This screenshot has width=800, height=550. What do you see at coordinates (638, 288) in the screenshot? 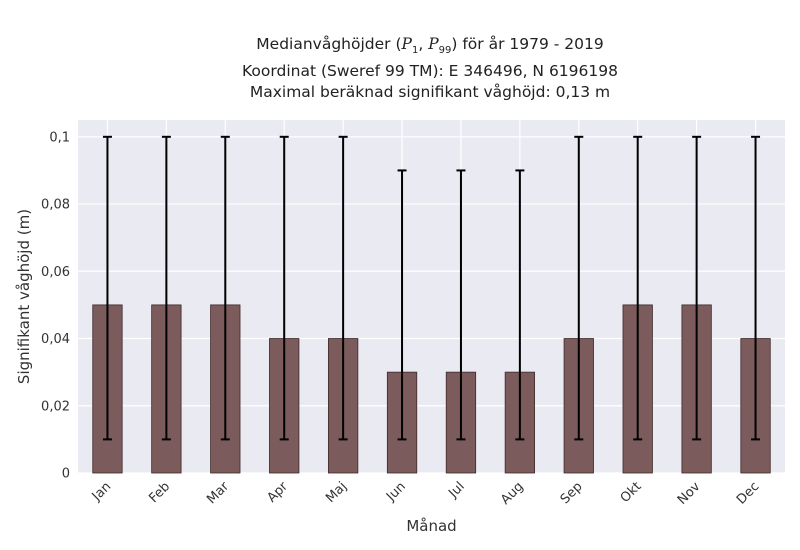
I see `error-bar-okt` at bounding box center [638, 288].